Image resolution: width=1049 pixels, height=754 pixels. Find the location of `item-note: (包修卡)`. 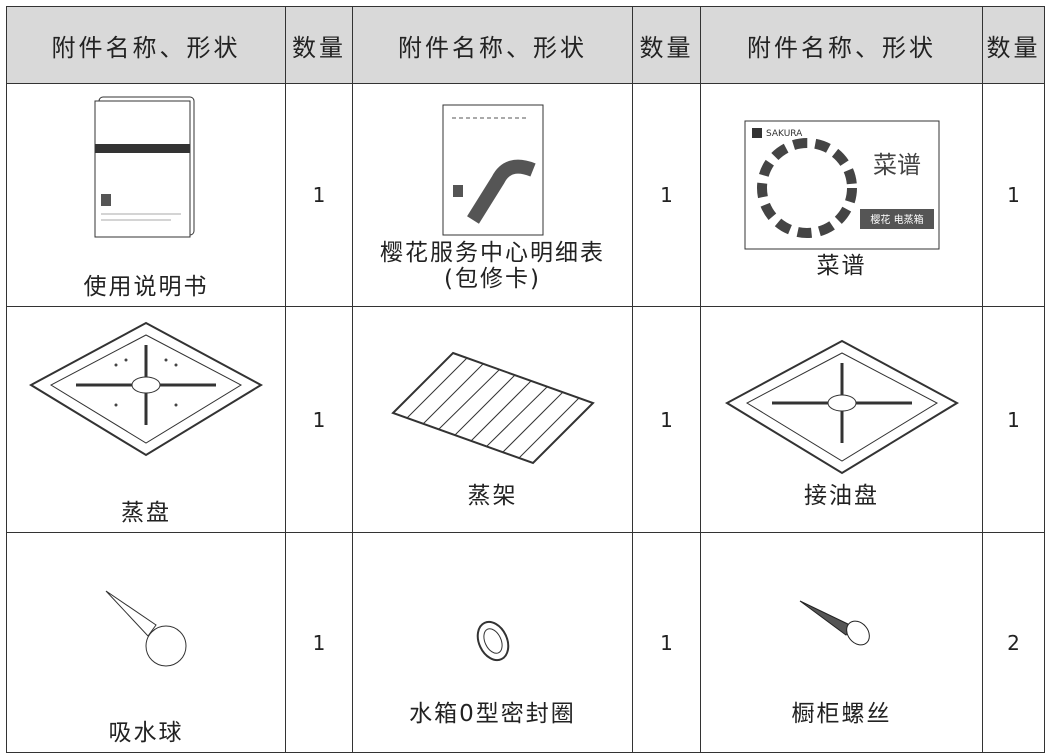

item-note: (包修卡) is located at coordinates (492, 279).